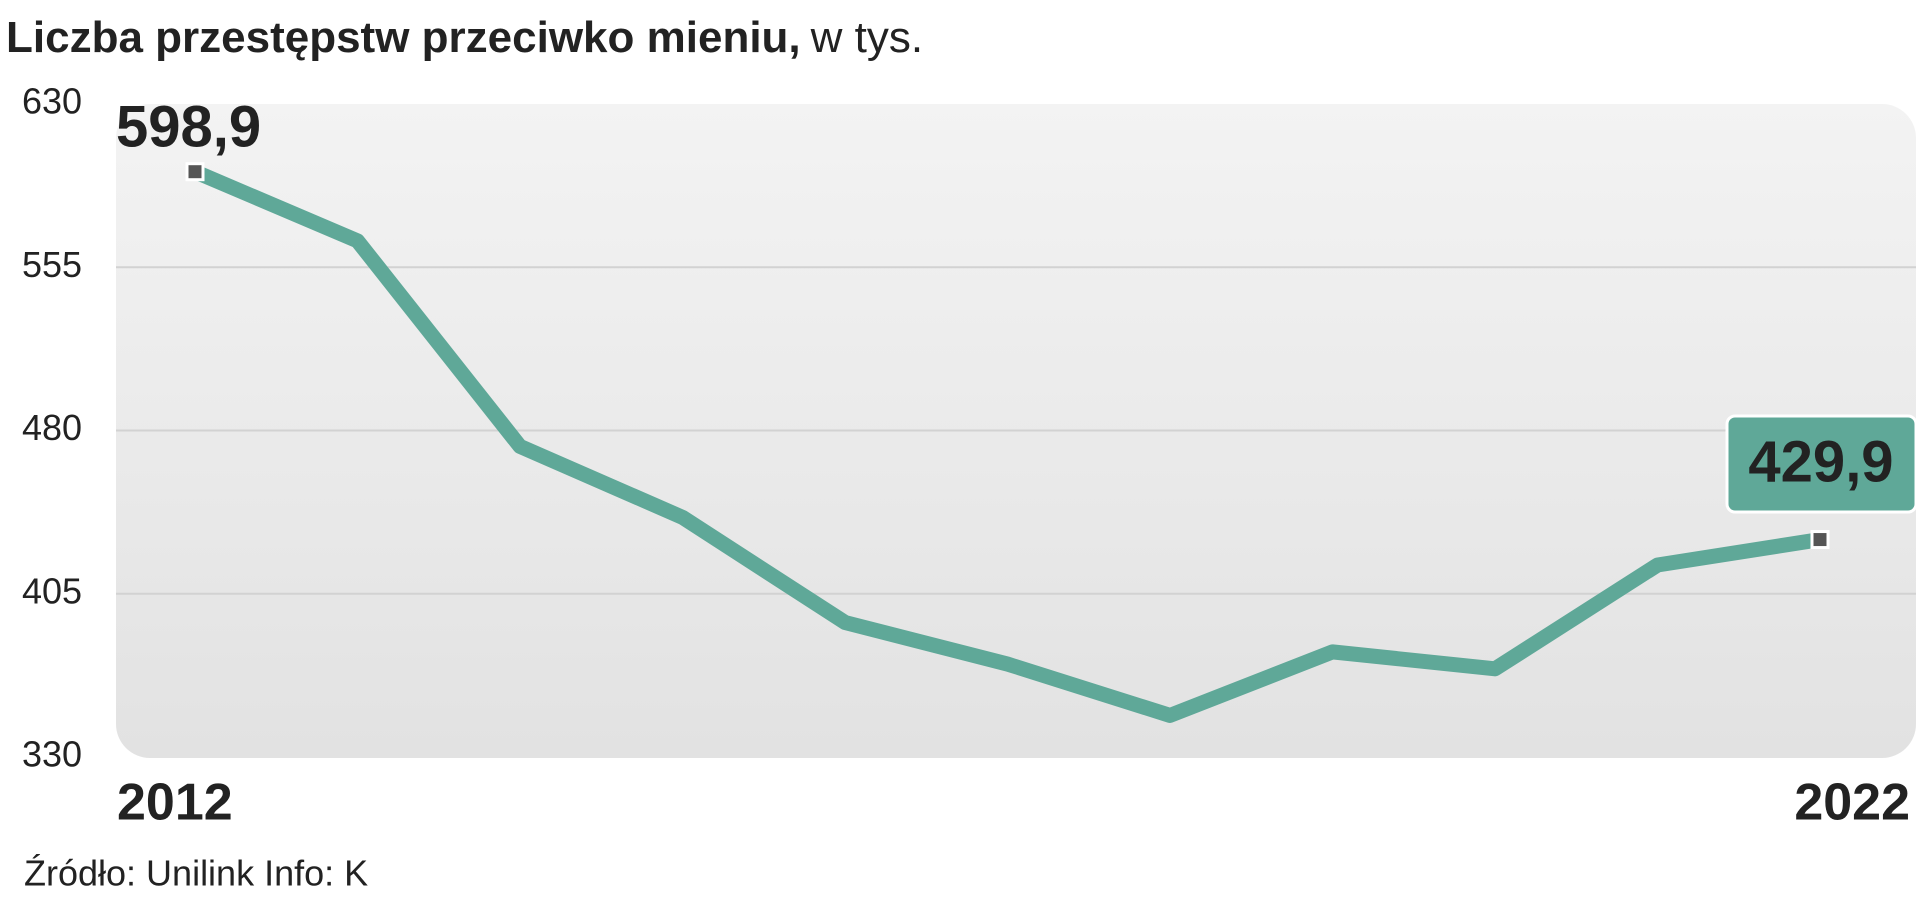 The width and height of the screenshot is (1920, 911). Describe the element at coordinates (52, 101) in the screenshot. I see `y-tick-label: 630` at that location.